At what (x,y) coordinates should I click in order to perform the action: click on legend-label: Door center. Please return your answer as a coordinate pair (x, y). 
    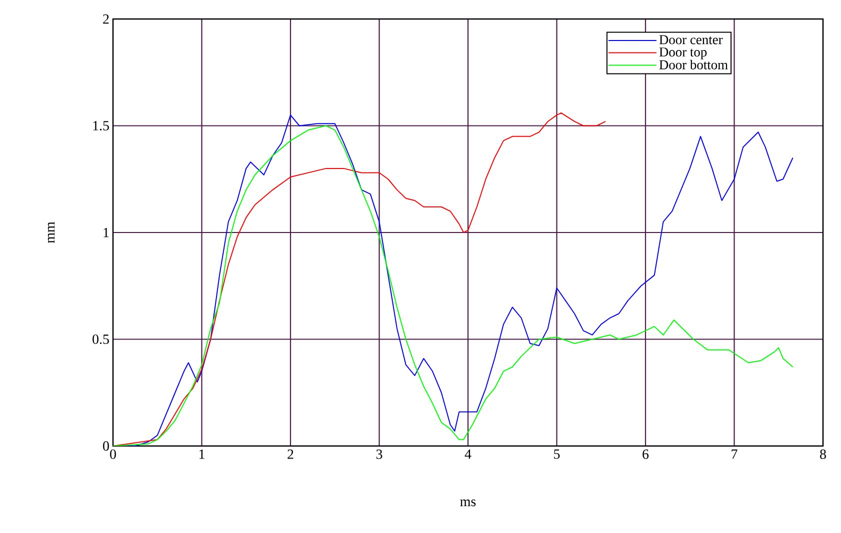
    Looking at the image, I should click on (691, 39).